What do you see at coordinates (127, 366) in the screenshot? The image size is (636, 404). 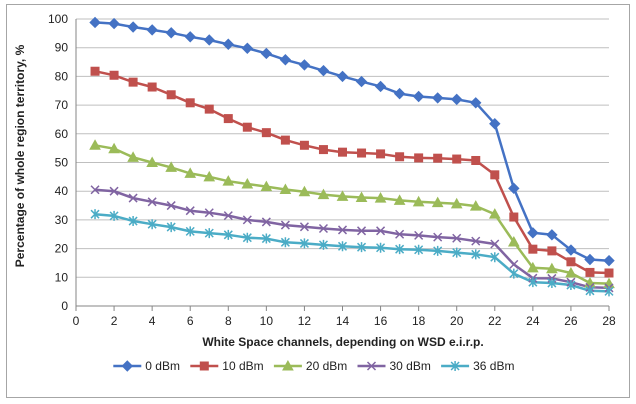 I see `legend-marker-0-dbm` at bounding box center [127, 366].